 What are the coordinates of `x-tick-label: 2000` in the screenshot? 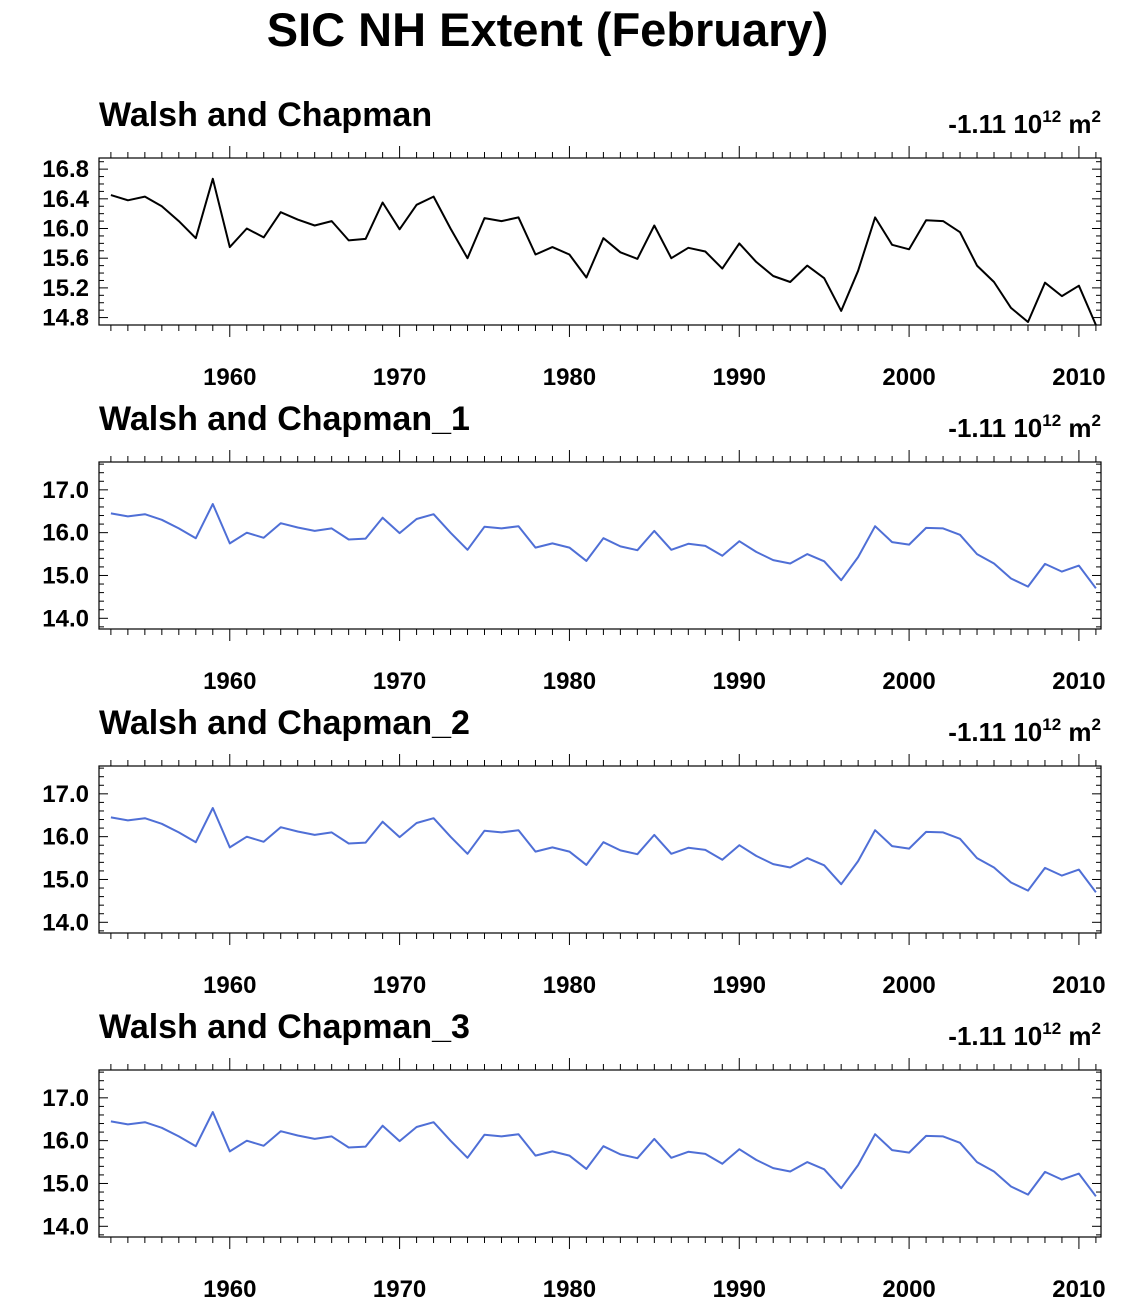 It's located at (908, 1289).